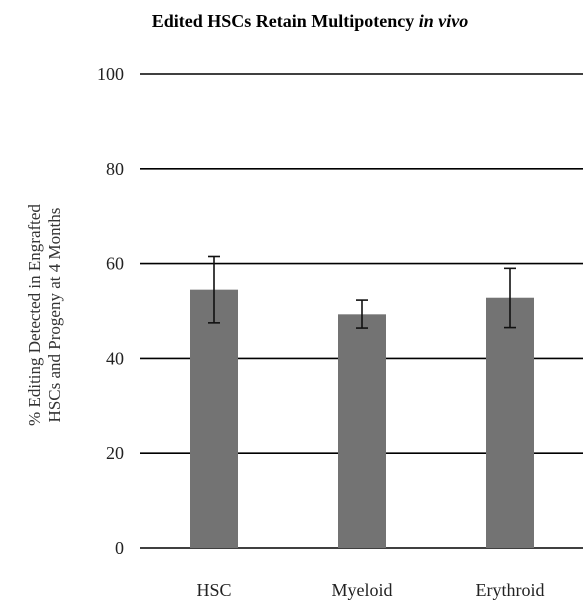 The width and height of the screenshot is (583, 606). I want to click on y-tick-label-100: 100, so click(110, 74).